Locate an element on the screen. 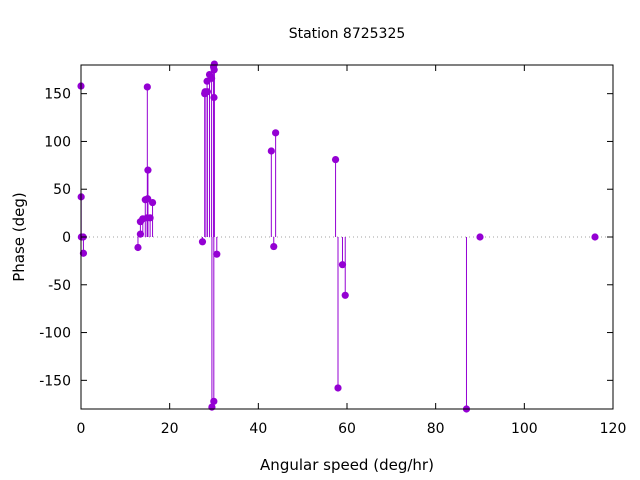 Image resolution: width=640 pixels, height=480 pixels. x-tick-label: 100 is located at coordinates (524, 429).